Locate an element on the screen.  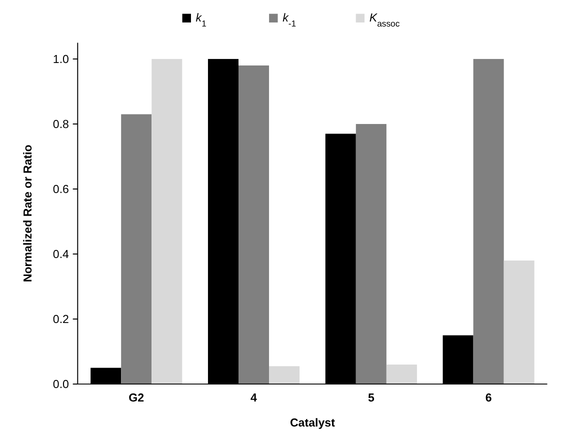
y-tick-label: 0.2 is located at coordinates (60, 320).